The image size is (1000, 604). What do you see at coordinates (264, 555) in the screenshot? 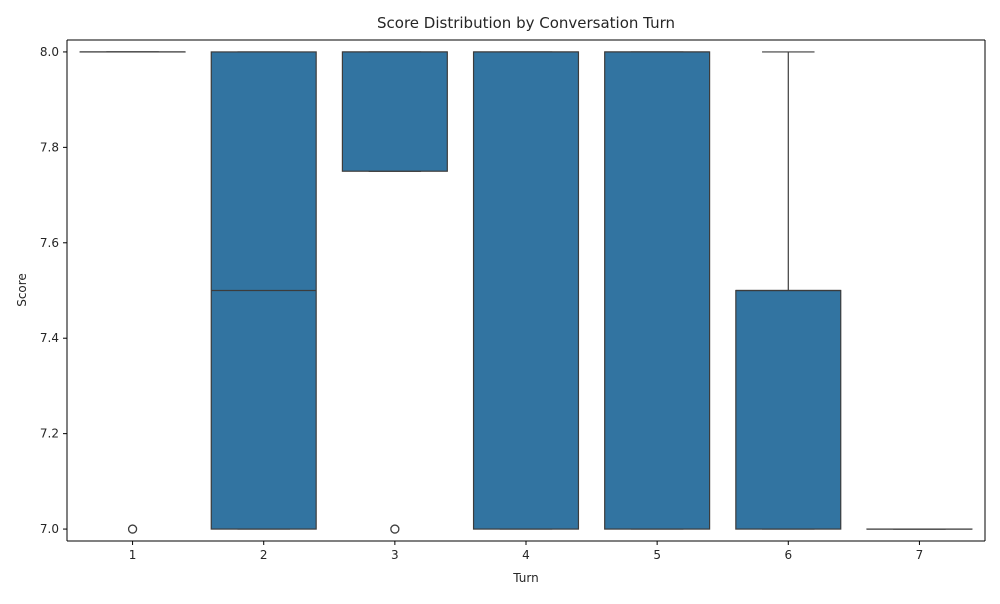
I see `x-tick-label: 2` at bounding box center [264, 555].